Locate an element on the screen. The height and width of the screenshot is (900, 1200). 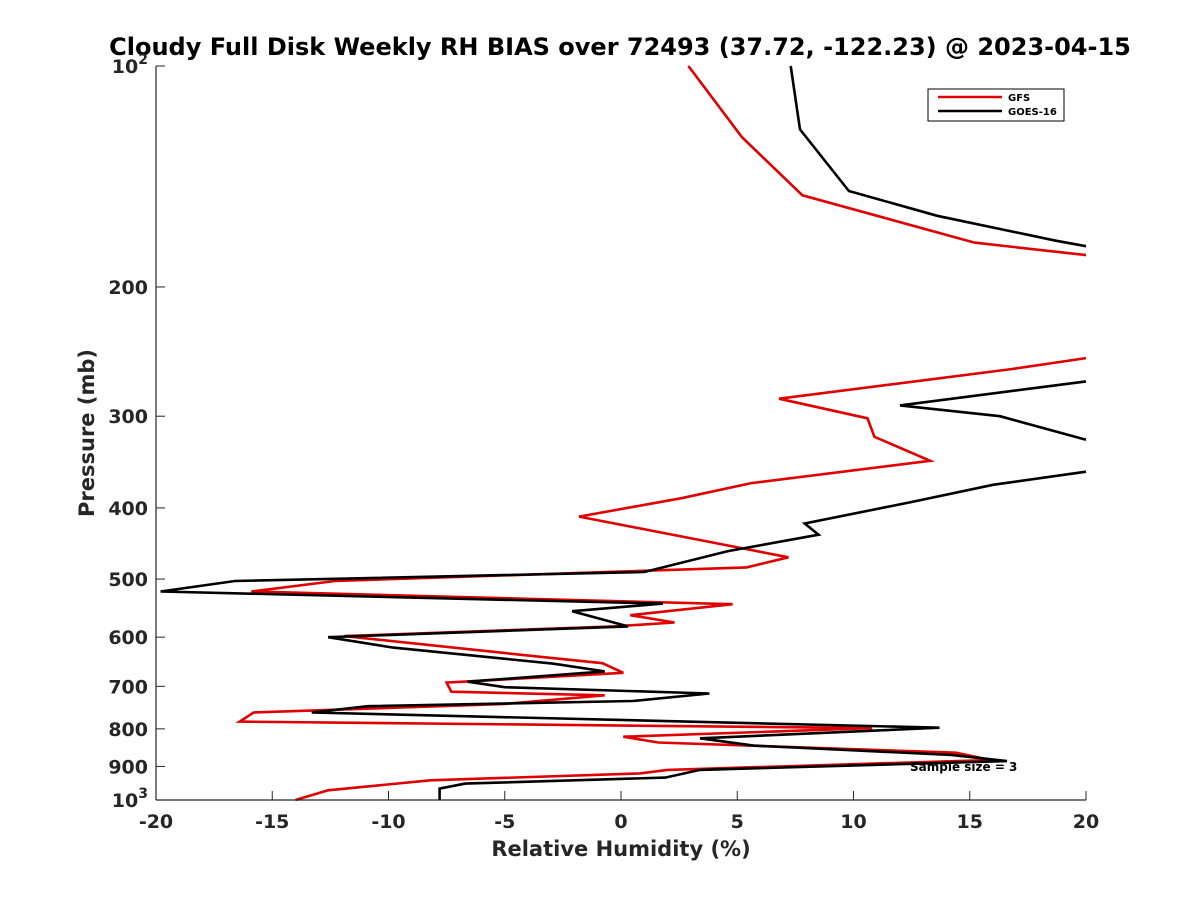
y-tick-label: 600 is located at coordinates (128, 638).